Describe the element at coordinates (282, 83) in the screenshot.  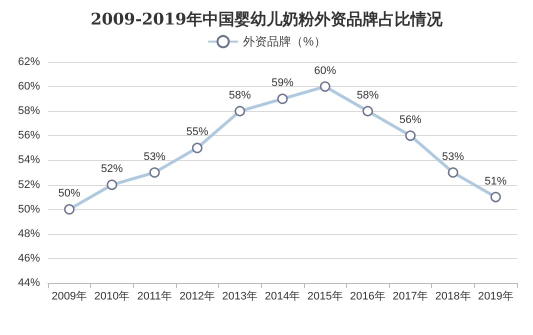
I see `data-label: 59%` at that location.